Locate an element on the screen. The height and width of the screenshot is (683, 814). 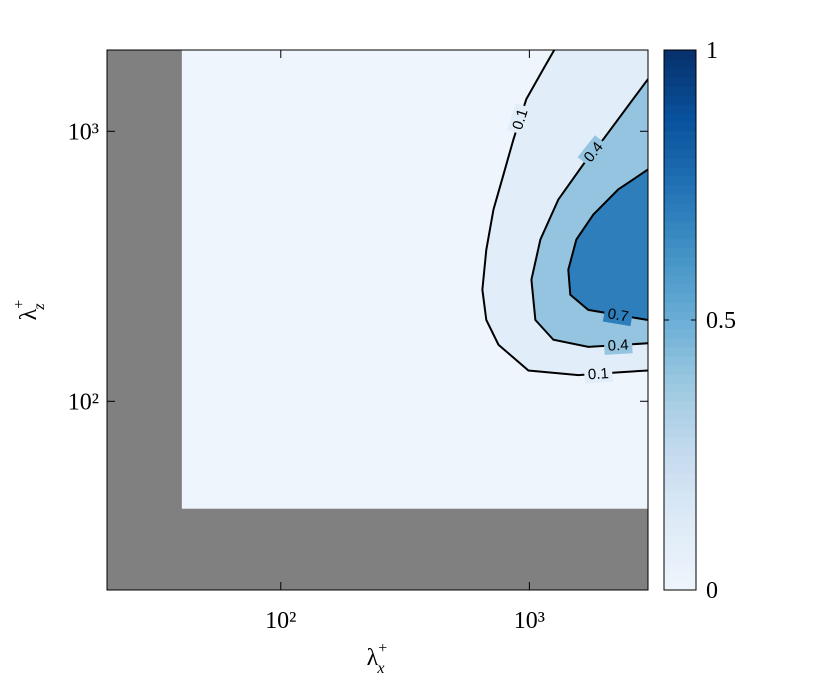
y-axis-label: λ+ z is located at coordinates (29, 310).